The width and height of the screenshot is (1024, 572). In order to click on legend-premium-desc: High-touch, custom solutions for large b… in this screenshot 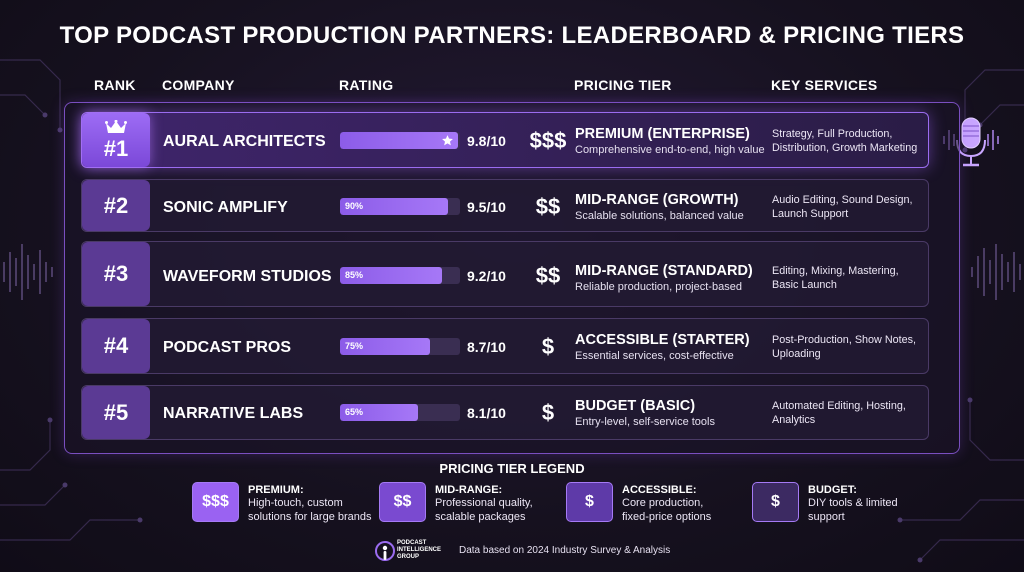, I will do `click(310, 510)`.